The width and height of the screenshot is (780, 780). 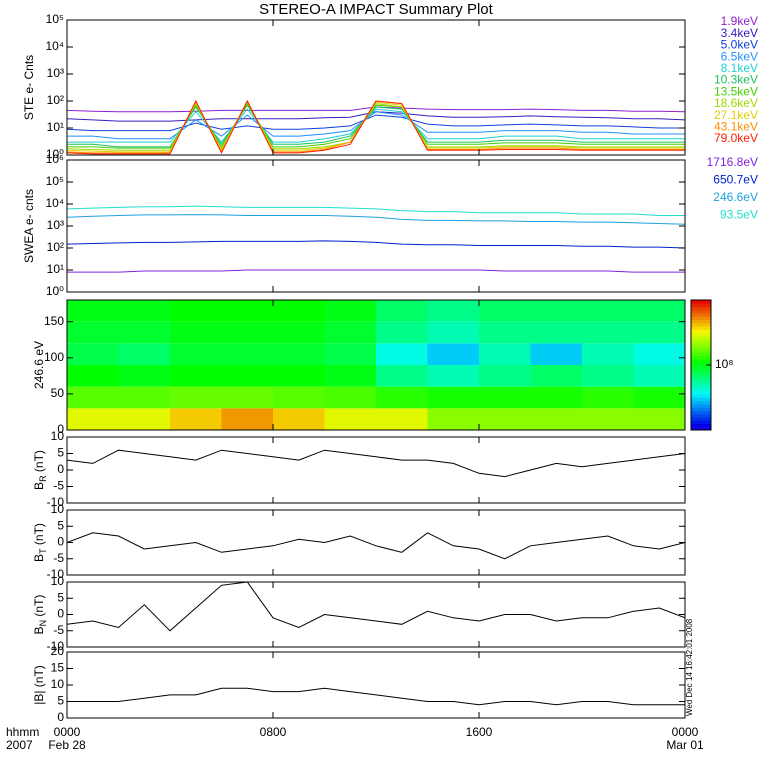 I want to click on legend-entry: 5.0keV, so click(x=739, y=45).